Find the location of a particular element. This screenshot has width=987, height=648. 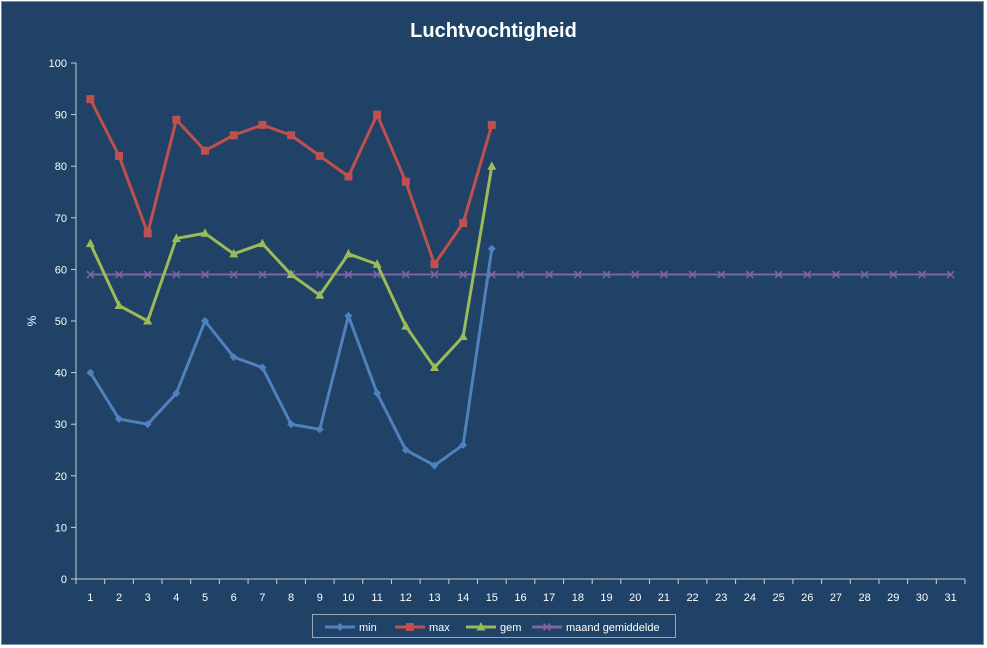

y-tick-label: 40 is located at coordinates (61, 374).